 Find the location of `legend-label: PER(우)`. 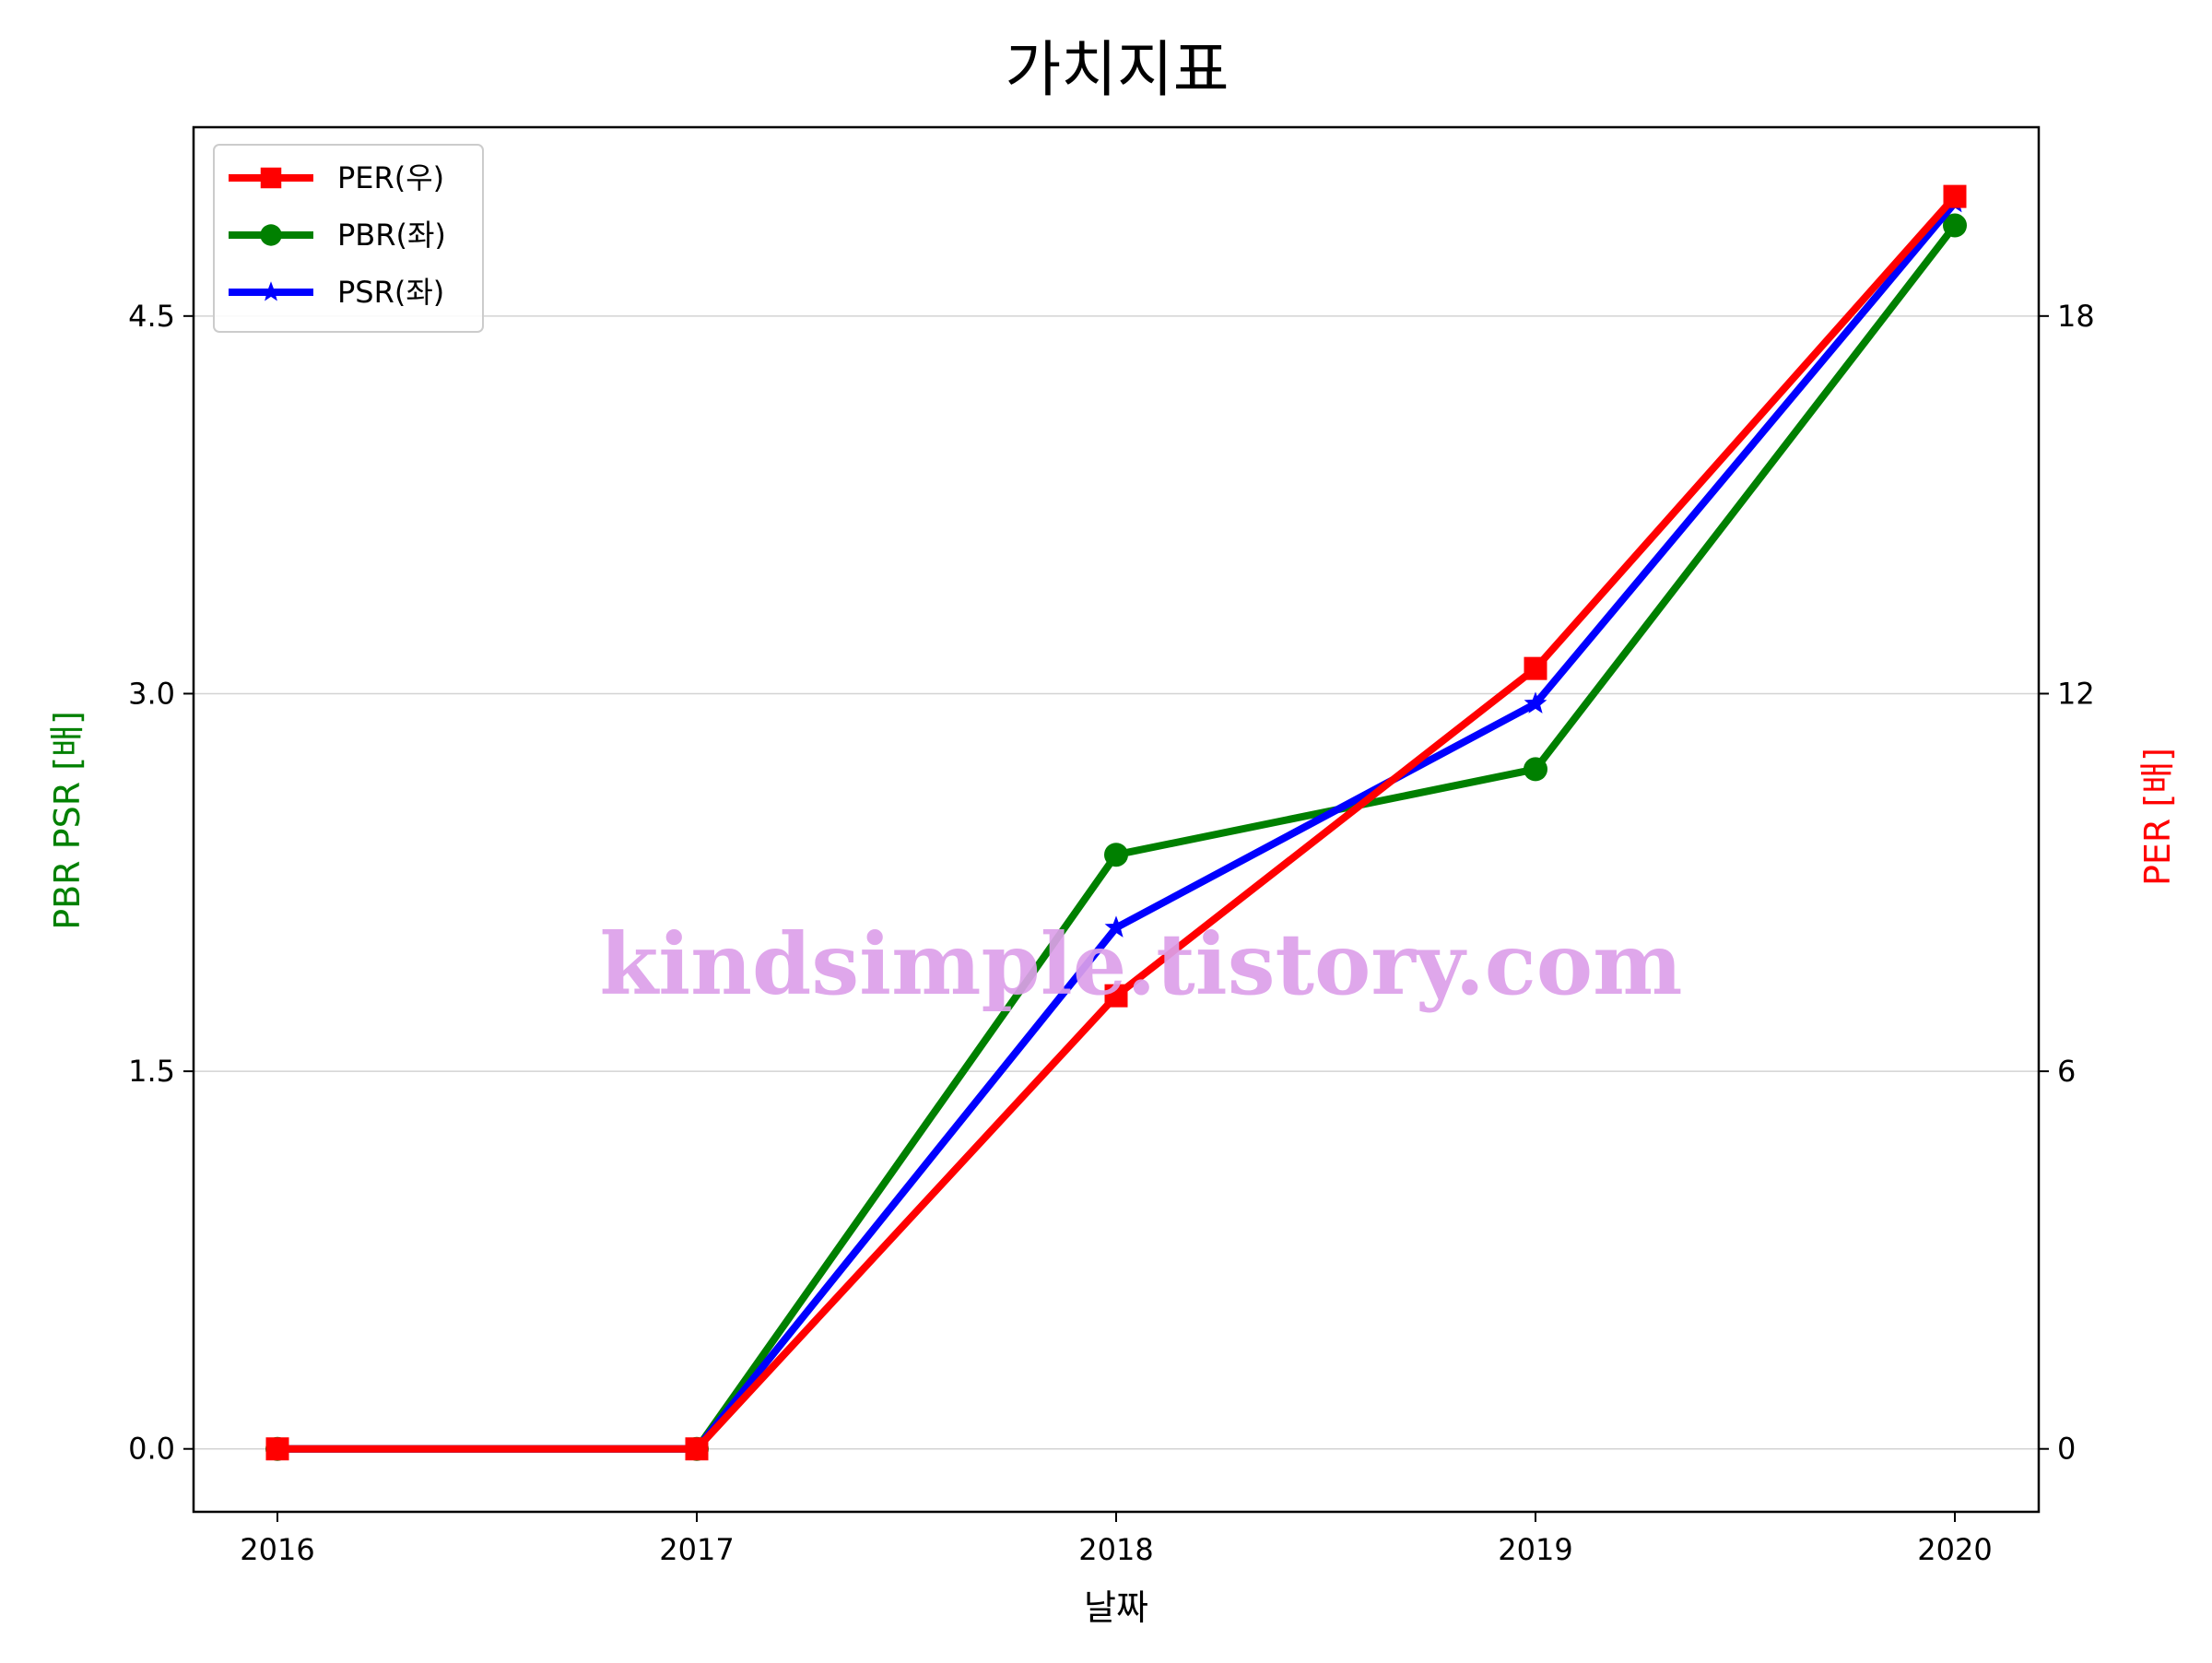

legend-label: PER(우) is located at coordinates (390, 177).